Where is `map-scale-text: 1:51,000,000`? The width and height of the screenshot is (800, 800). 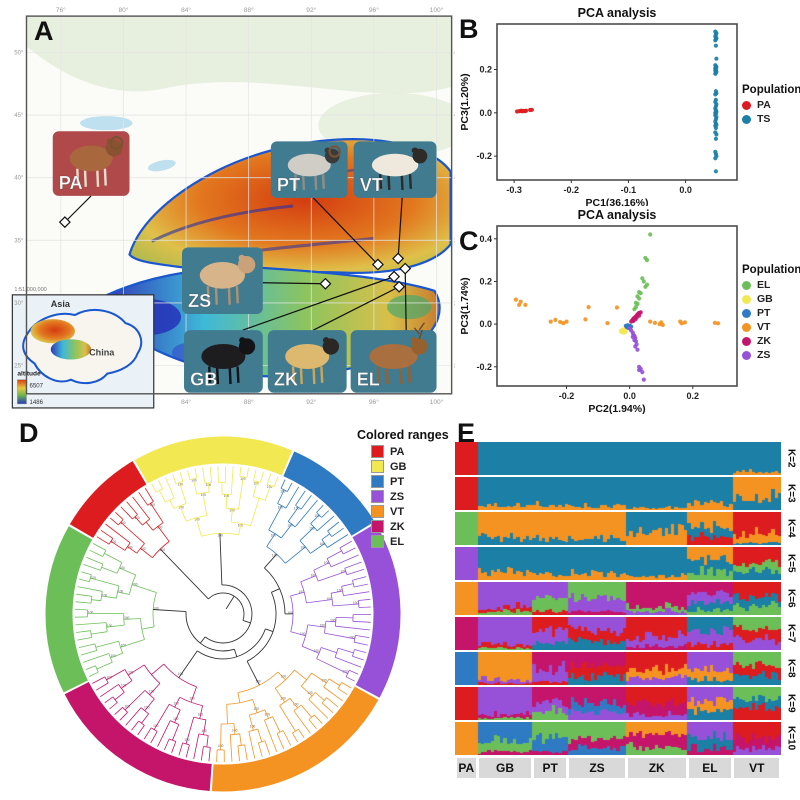
map-scale-text: 1:51,000,000 is located at coordinates (30, 290).